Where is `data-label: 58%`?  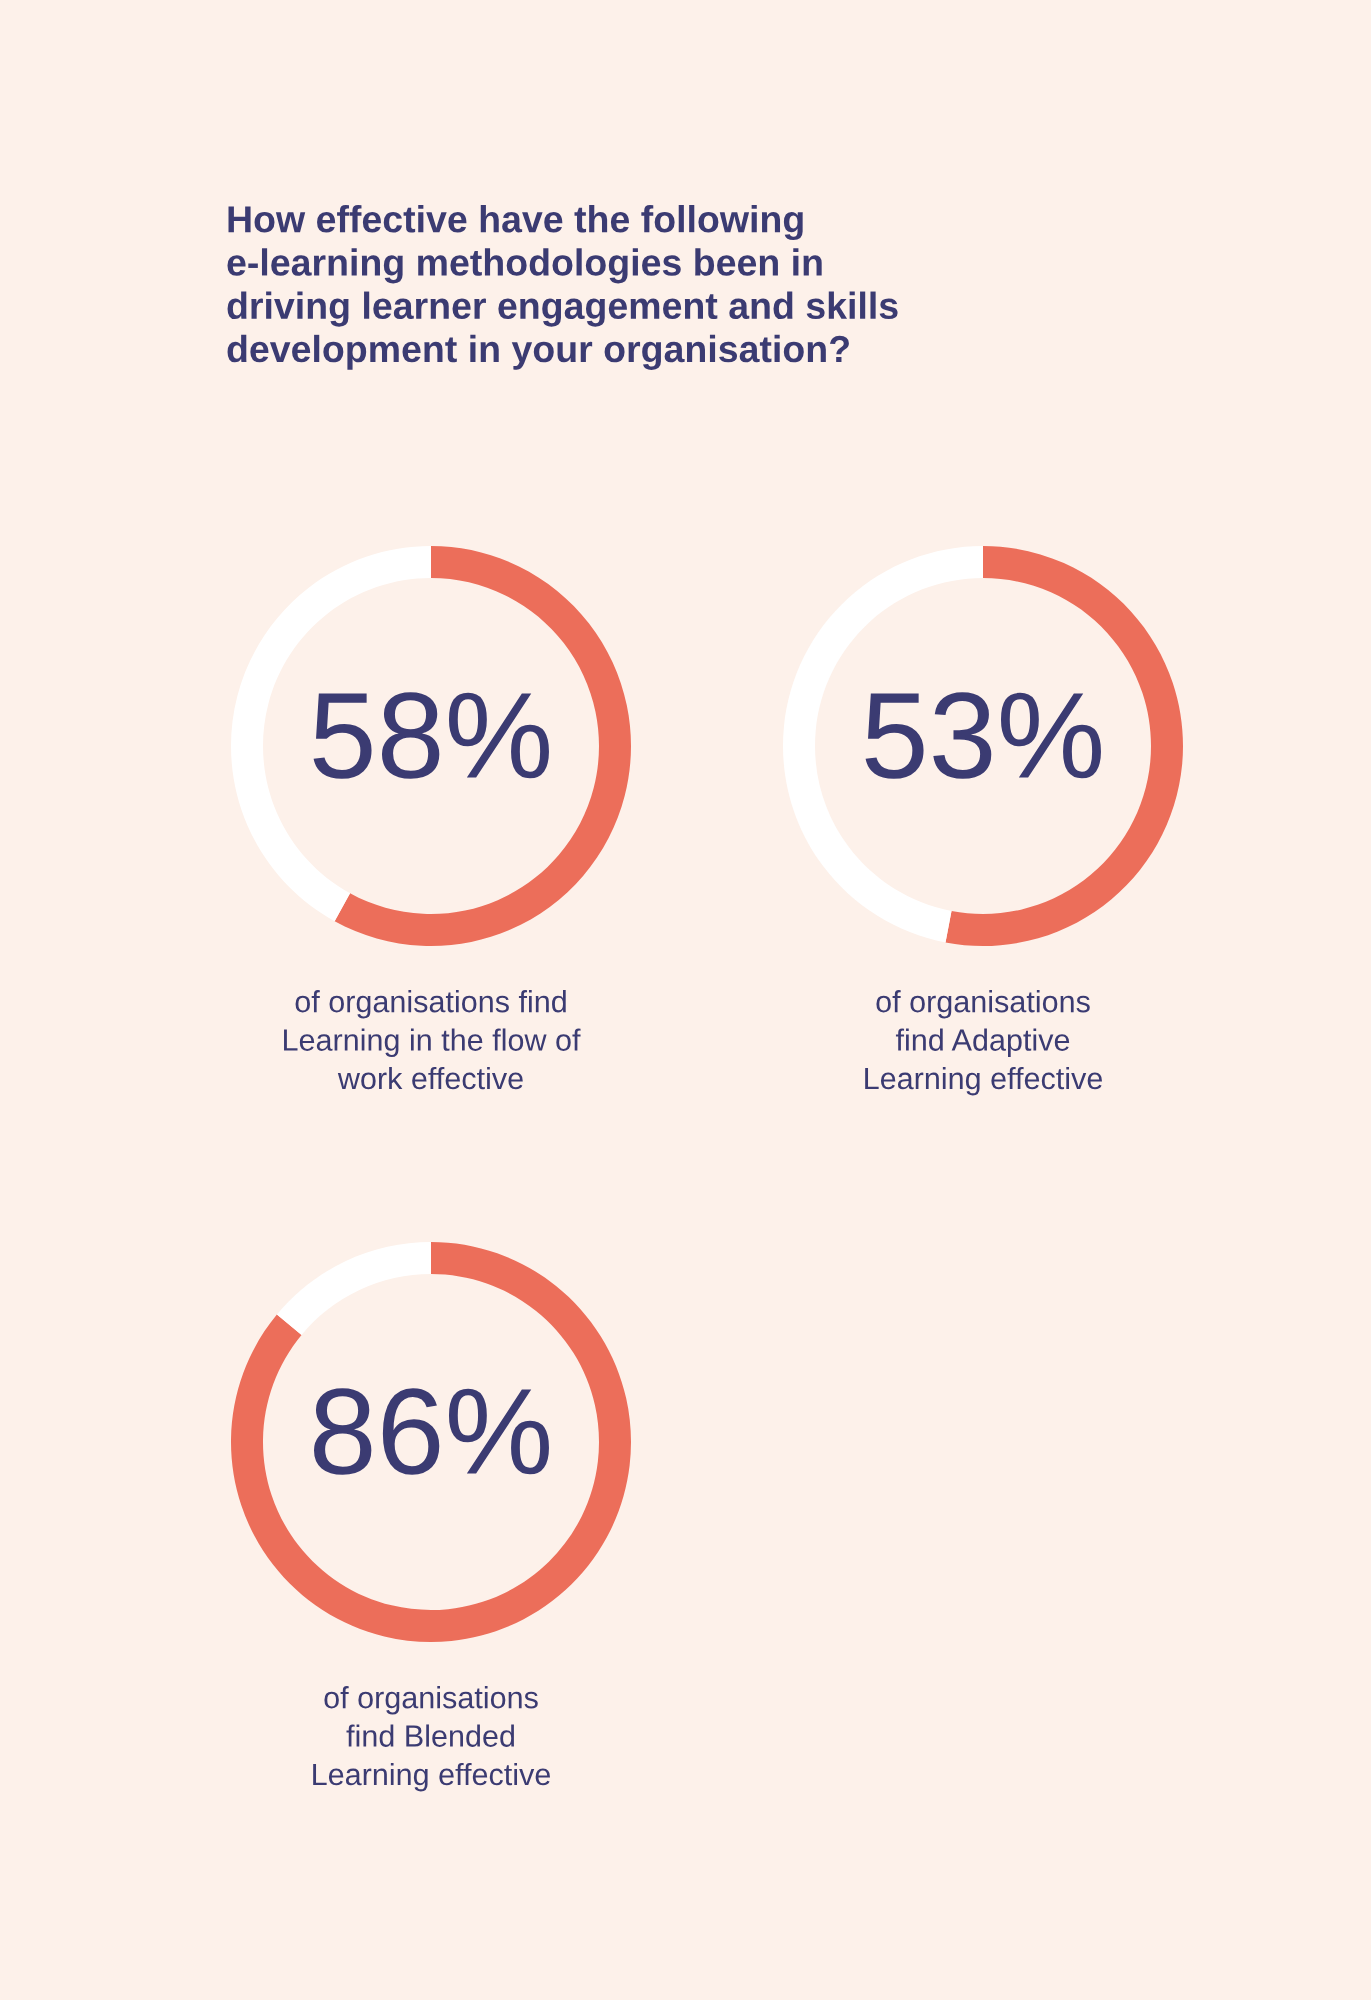
data-label: 58% is located at coordinates (431, 735).